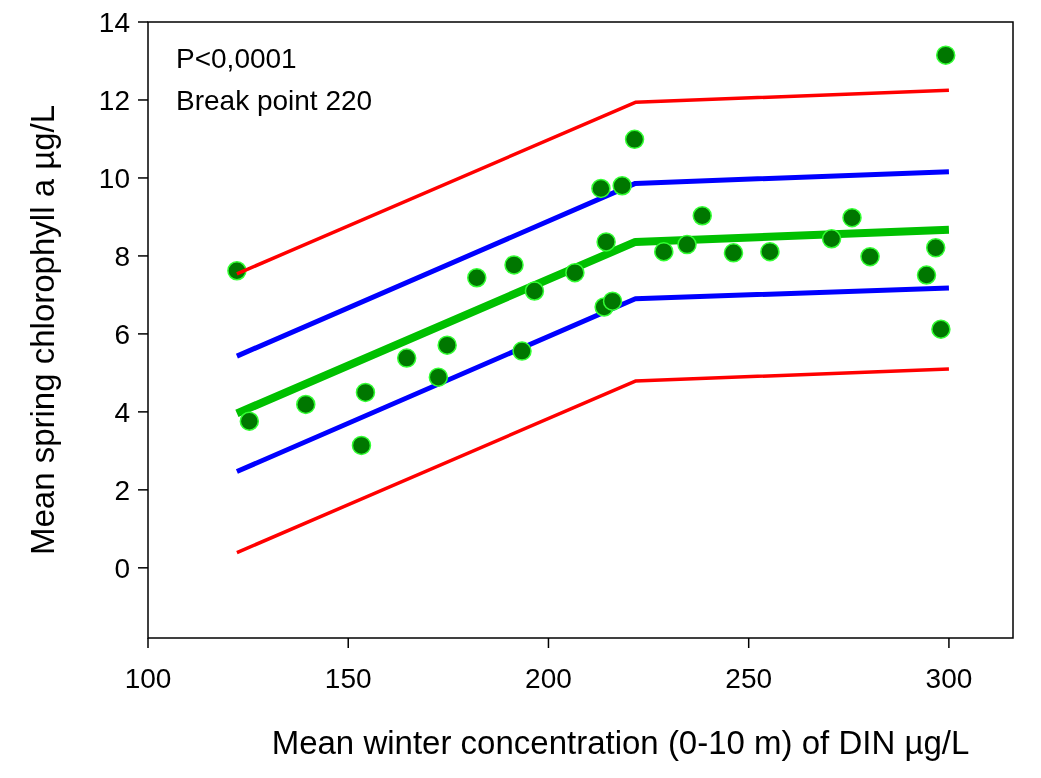  Describe the element at coordinates (274, 100) in the screenshot. I see `annotation: Break point 220` at that location.